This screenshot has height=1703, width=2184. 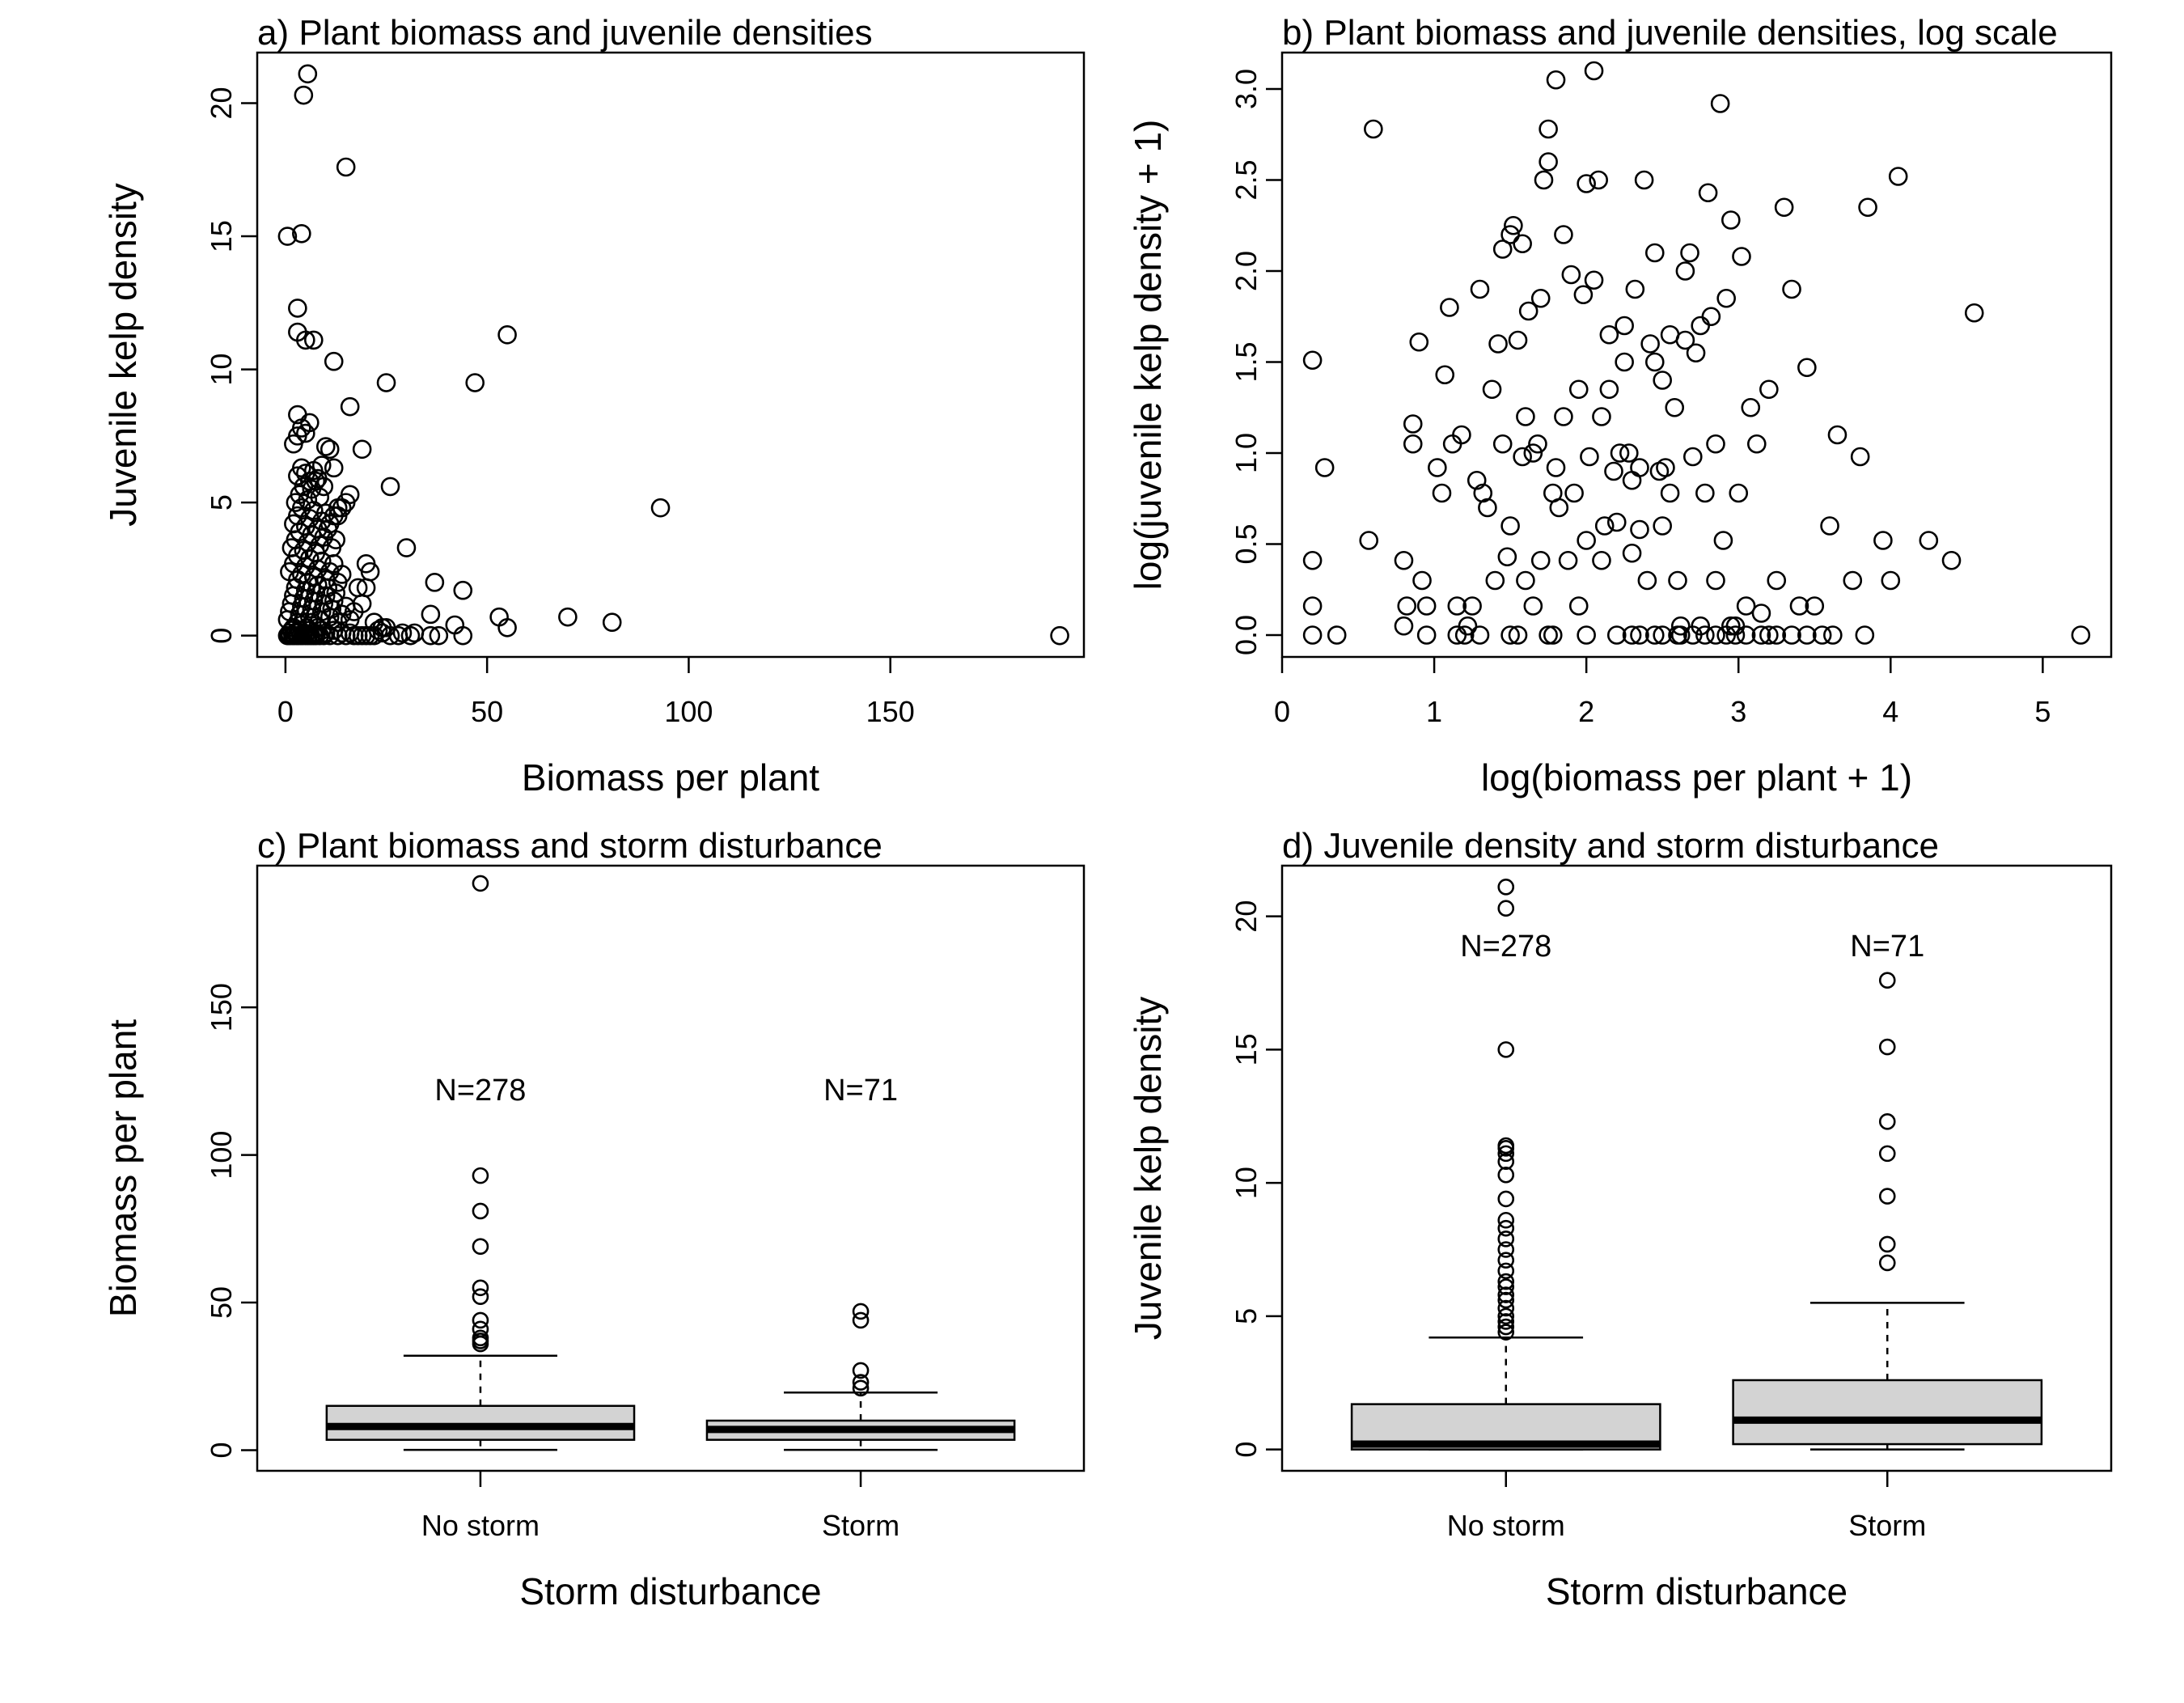 I want to click on y-tick-label-b: 3.0, so click(x=1246, y=89).